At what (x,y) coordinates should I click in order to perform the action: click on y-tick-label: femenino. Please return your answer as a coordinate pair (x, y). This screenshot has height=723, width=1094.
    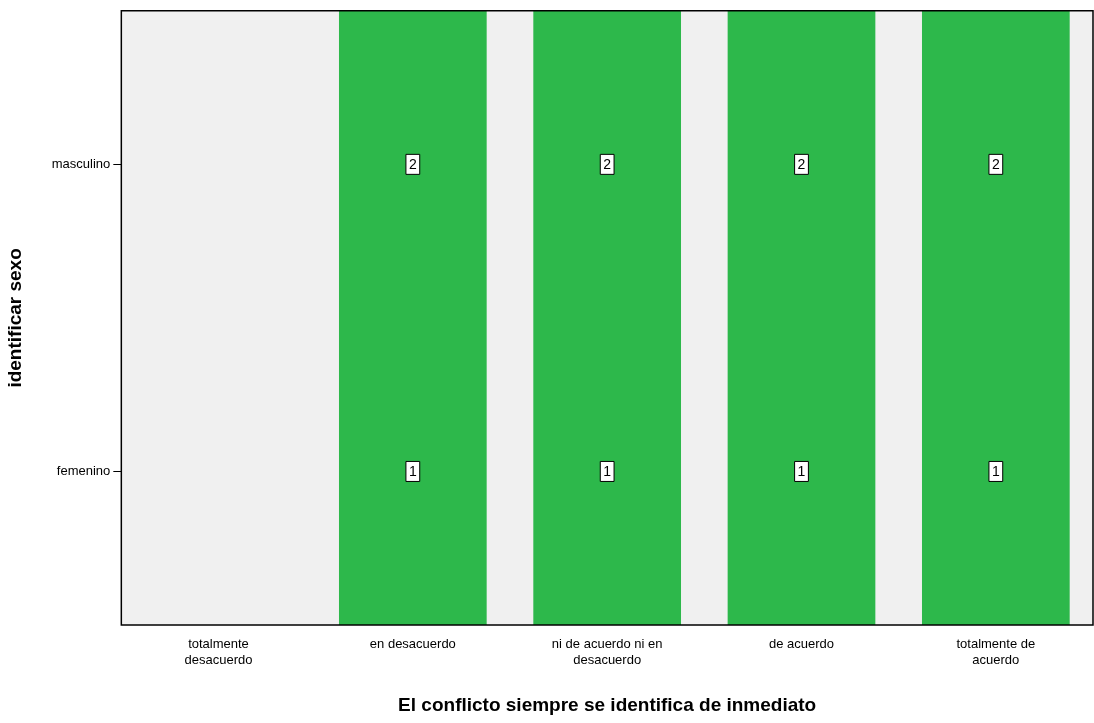
    Looking at the image, I should click on (83, 471).